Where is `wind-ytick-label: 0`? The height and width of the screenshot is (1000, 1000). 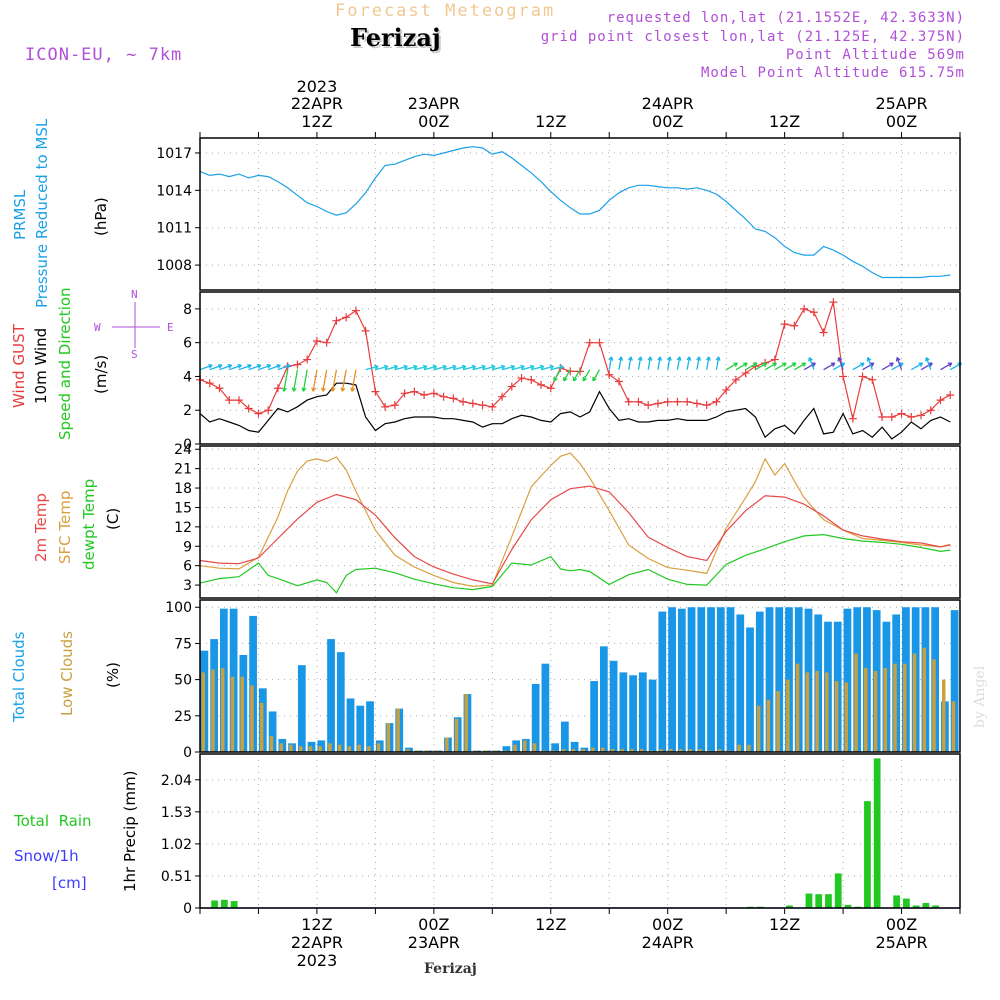 wind-ytick-label: 0 is located at coordinates (187, 445).